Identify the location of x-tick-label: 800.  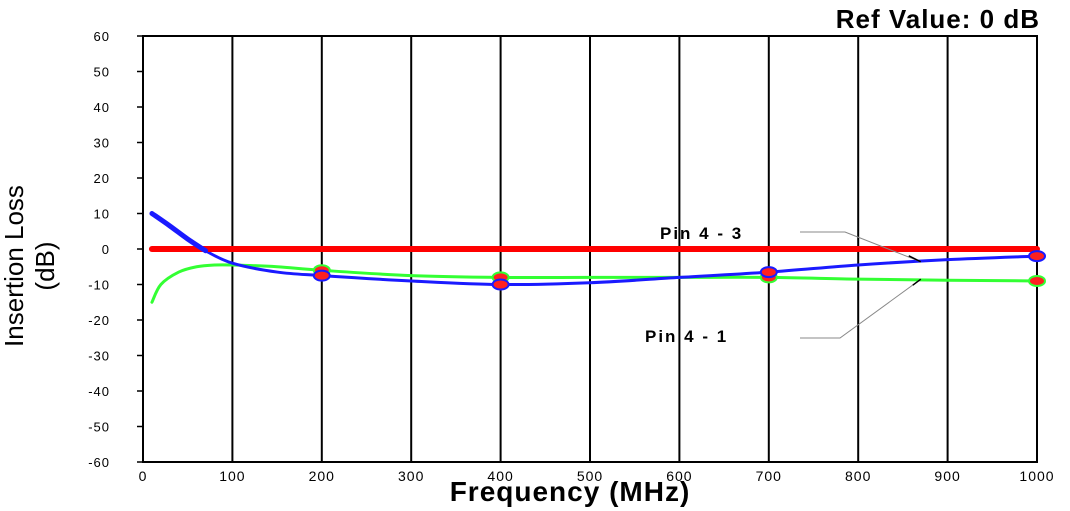
(858, 476).